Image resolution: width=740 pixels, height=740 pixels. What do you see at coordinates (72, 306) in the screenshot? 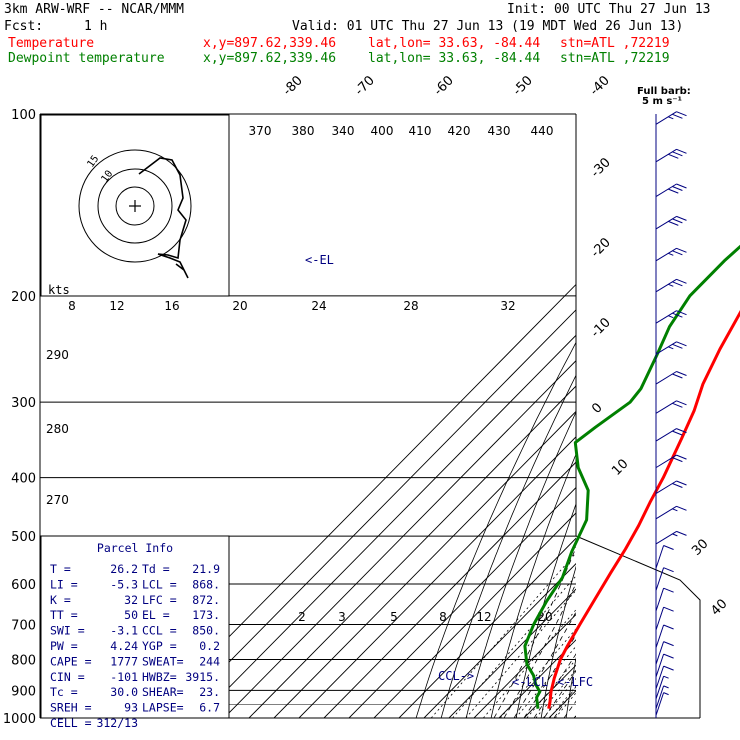
I see `mixing-ratio-label: 8` at bounding box center [72, 306].